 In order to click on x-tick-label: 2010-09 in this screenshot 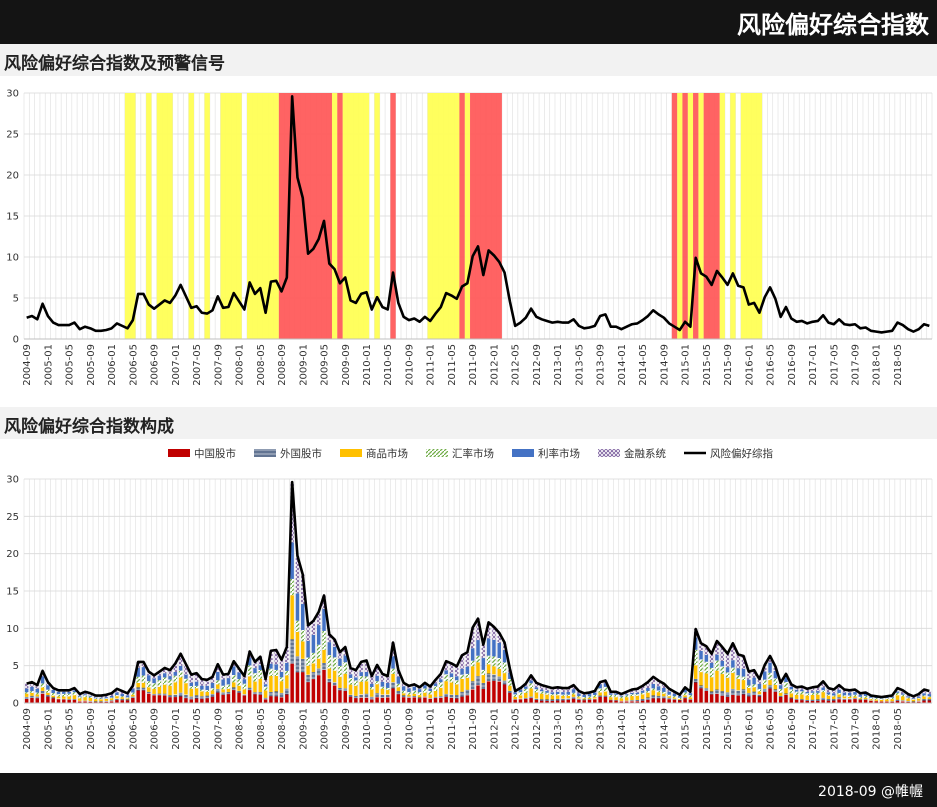, I will do `click(409, 365)`.